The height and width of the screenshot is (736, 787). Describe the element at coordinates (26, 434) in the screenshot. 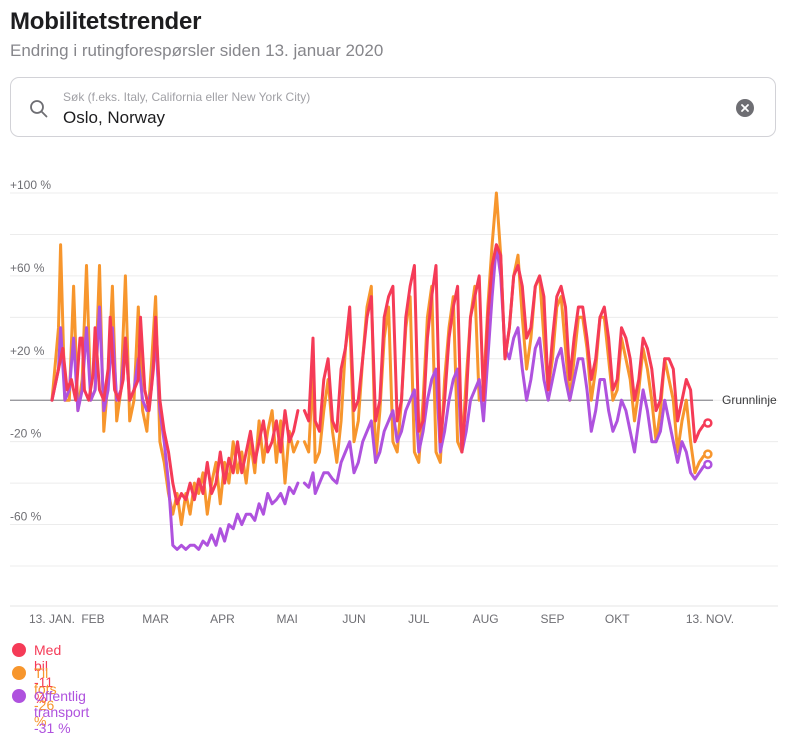

I see `y-tick-label: -20 %` at that location.